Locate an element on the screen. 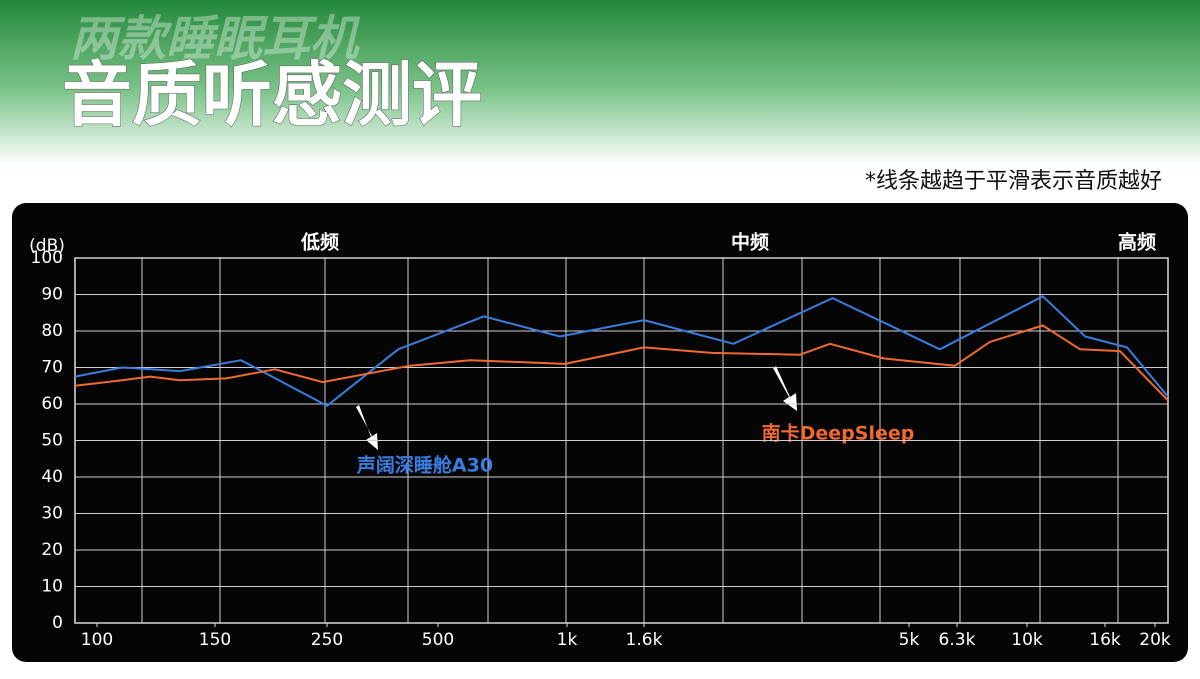  y-tick-label: 20 is located at coordinates (52, 550).